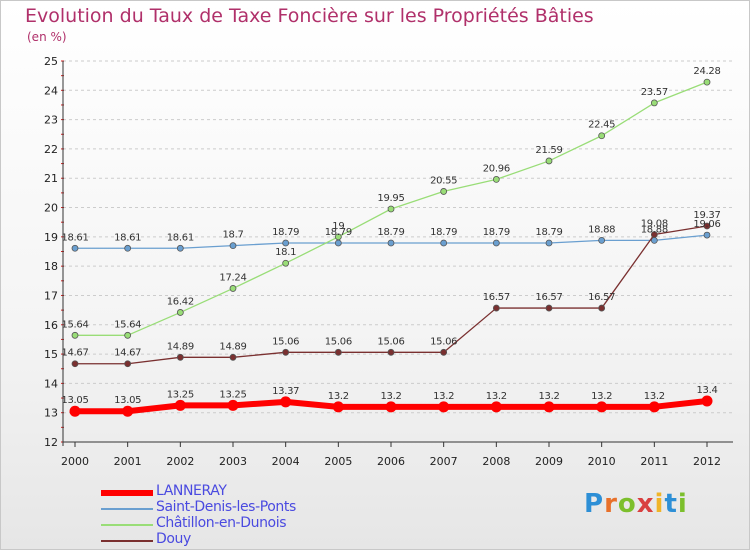 The width and height of the screenshot is (750, 550). I want to click on data-point-chatillon-en-dunois-2012, so click(707, 82).